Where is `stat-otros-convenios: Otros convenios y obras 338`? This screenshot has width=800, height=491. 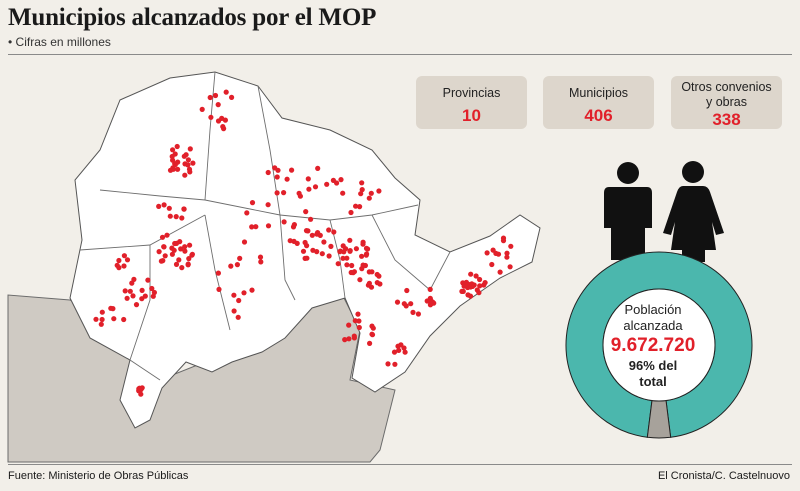
stat-otros-convenios: Otros convenios y obras 338 is located at coordinates (726, 102).